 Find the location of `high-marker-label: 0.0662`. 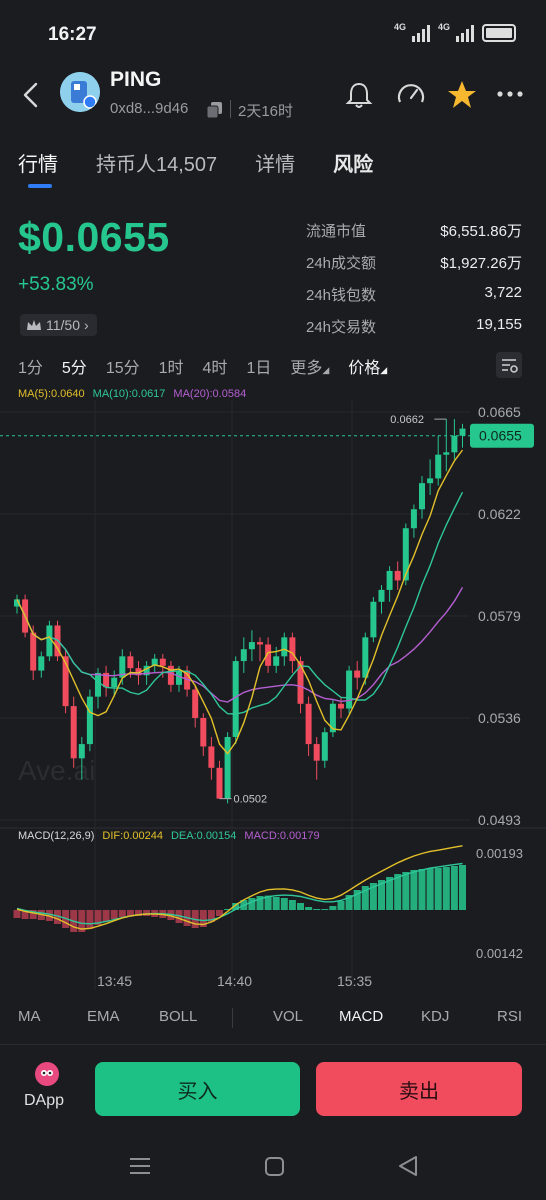

high-marker-label: 0.0662 is located at coordinates (407, 420).